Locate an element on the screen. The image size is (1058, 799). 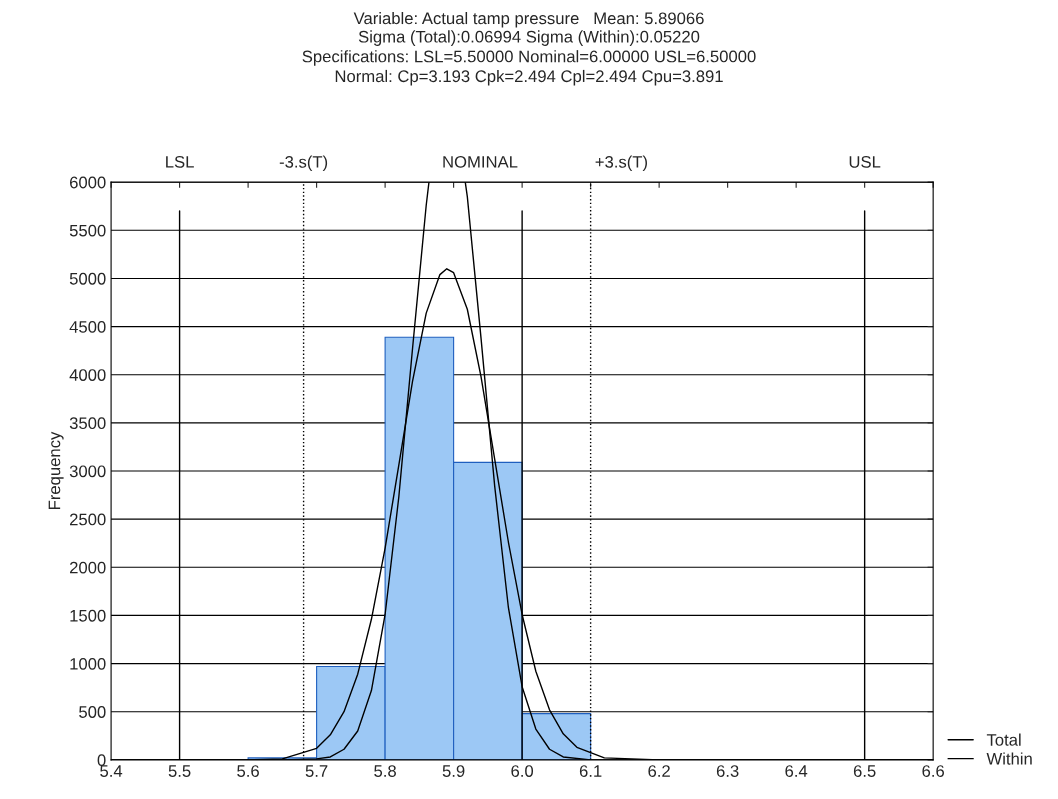
ref-line-label: +3.s(T) is located at coordinates (621, 163).